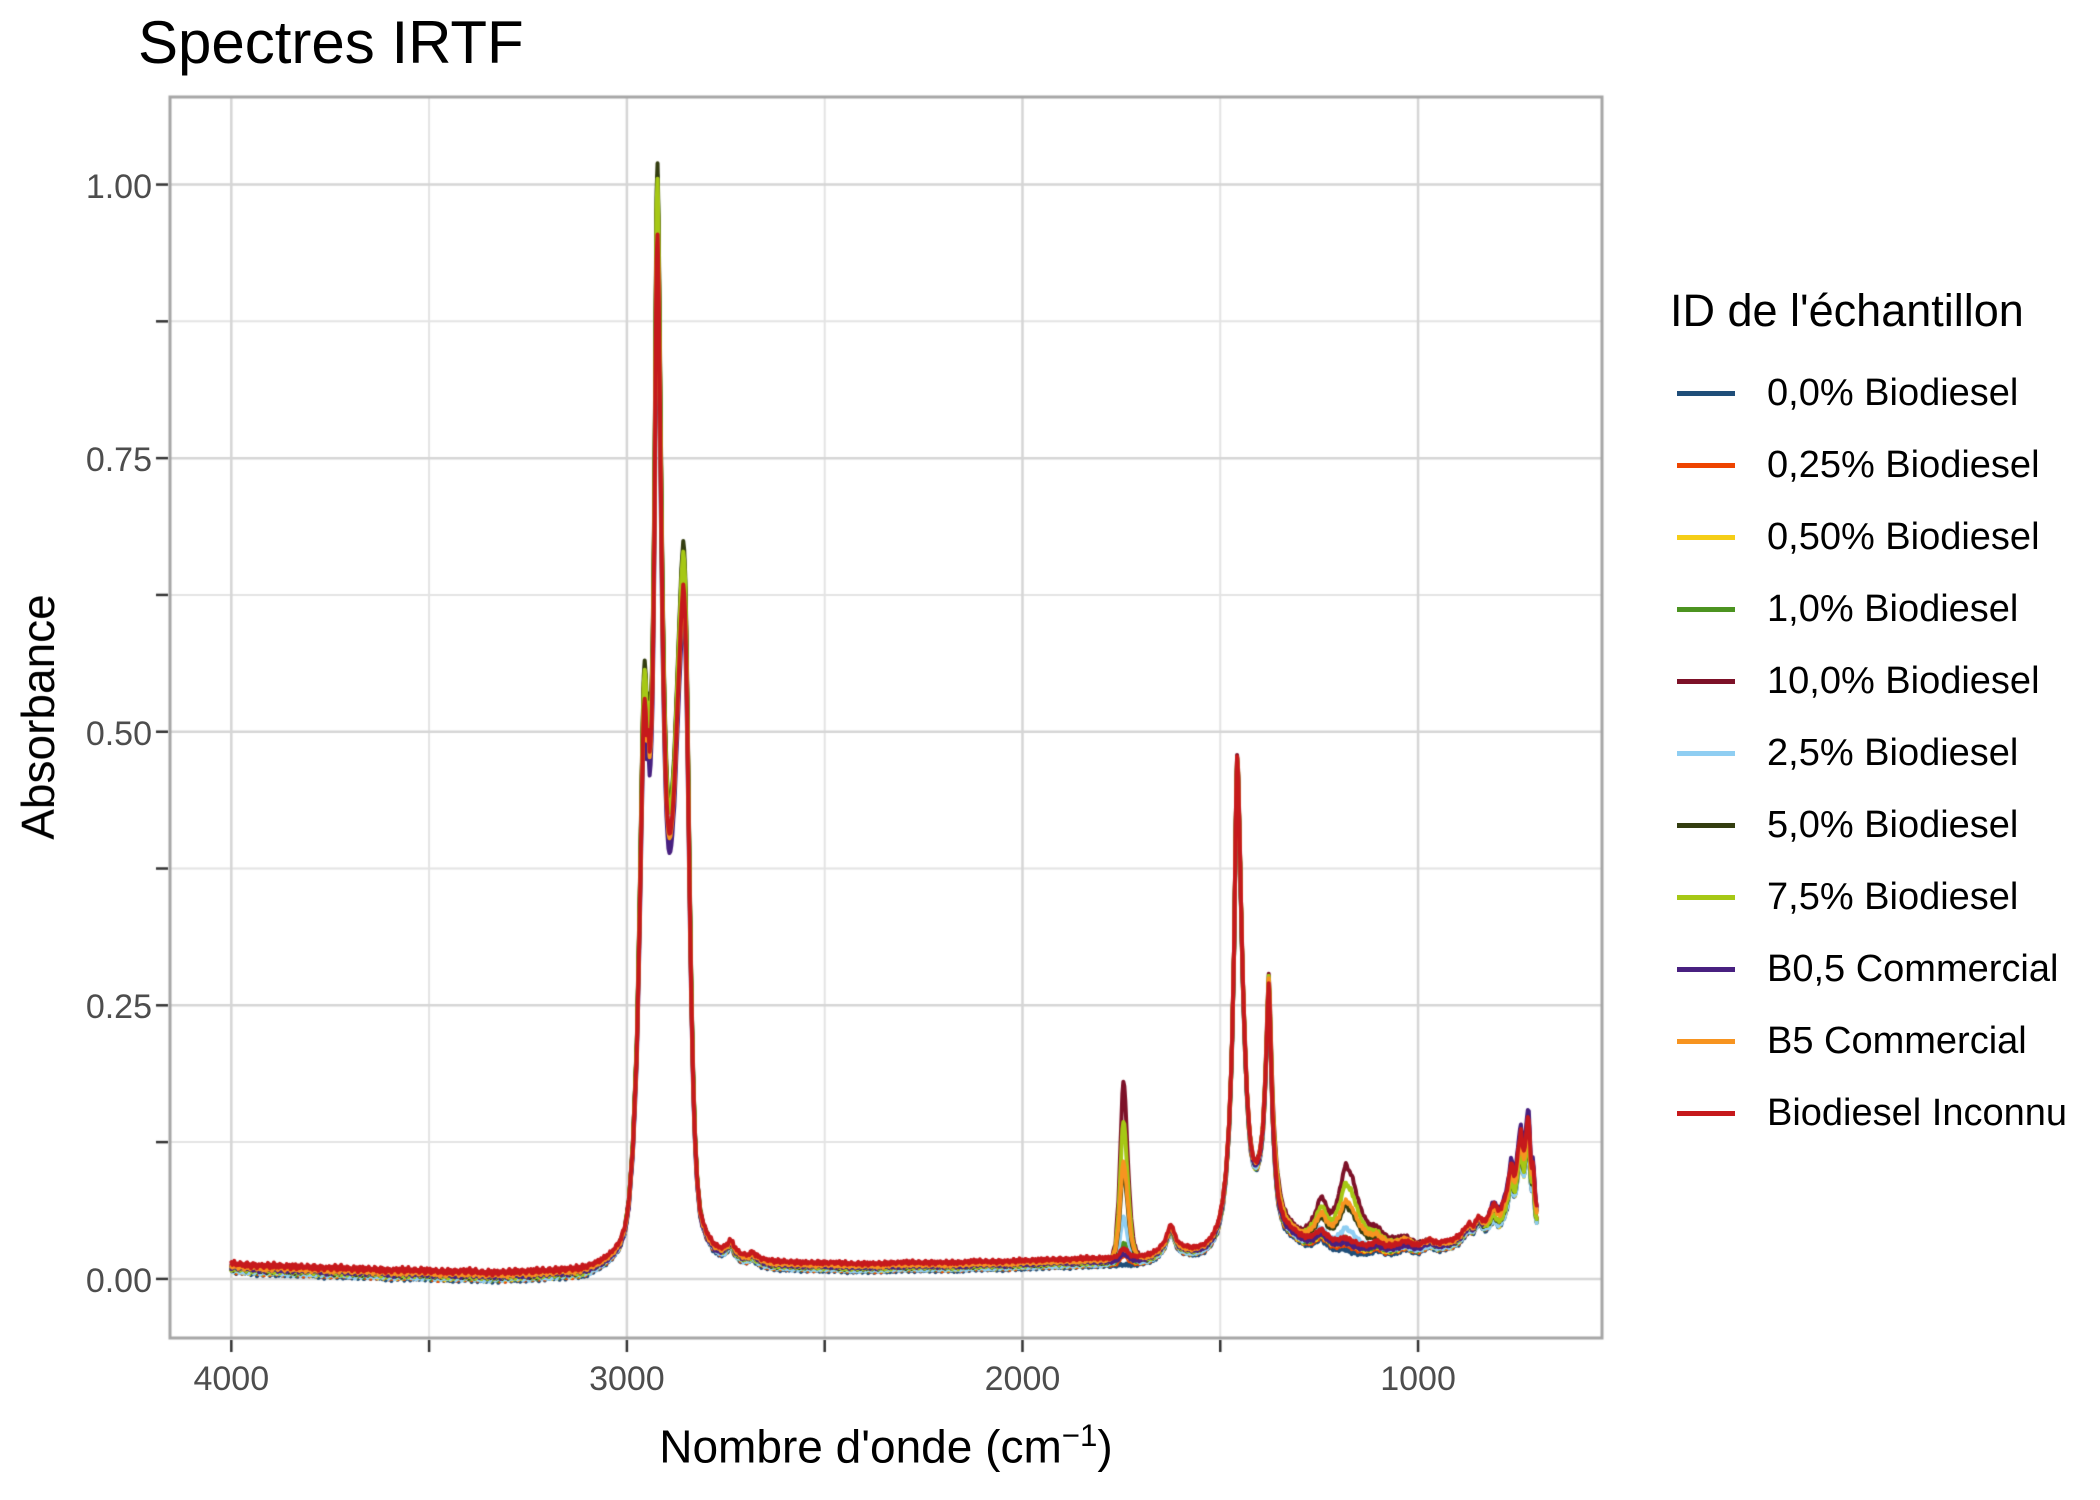 The image size is (2100, 1500). Describe the element at coordinates (1847, 310) in the screenshot. I see `legend-title: ID de l'échantillon` at that location.